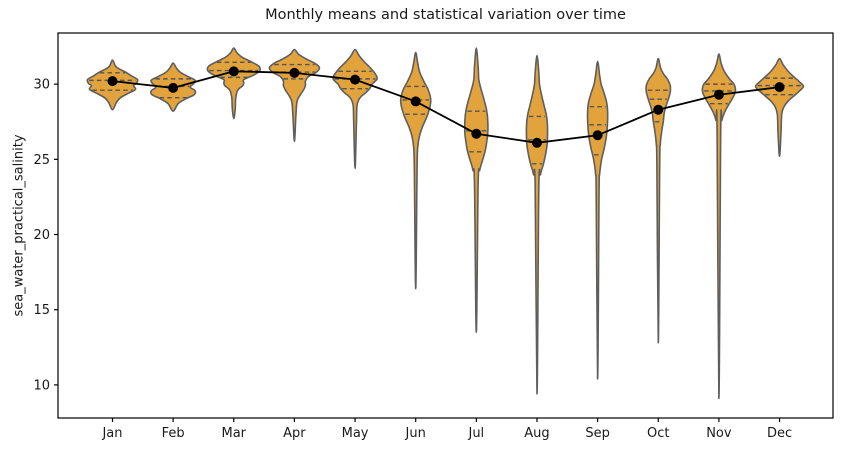  What do you see at coordinates (779, 107) in the screenshot?
I see `violin-Dec` at bounding box center [779, 107].